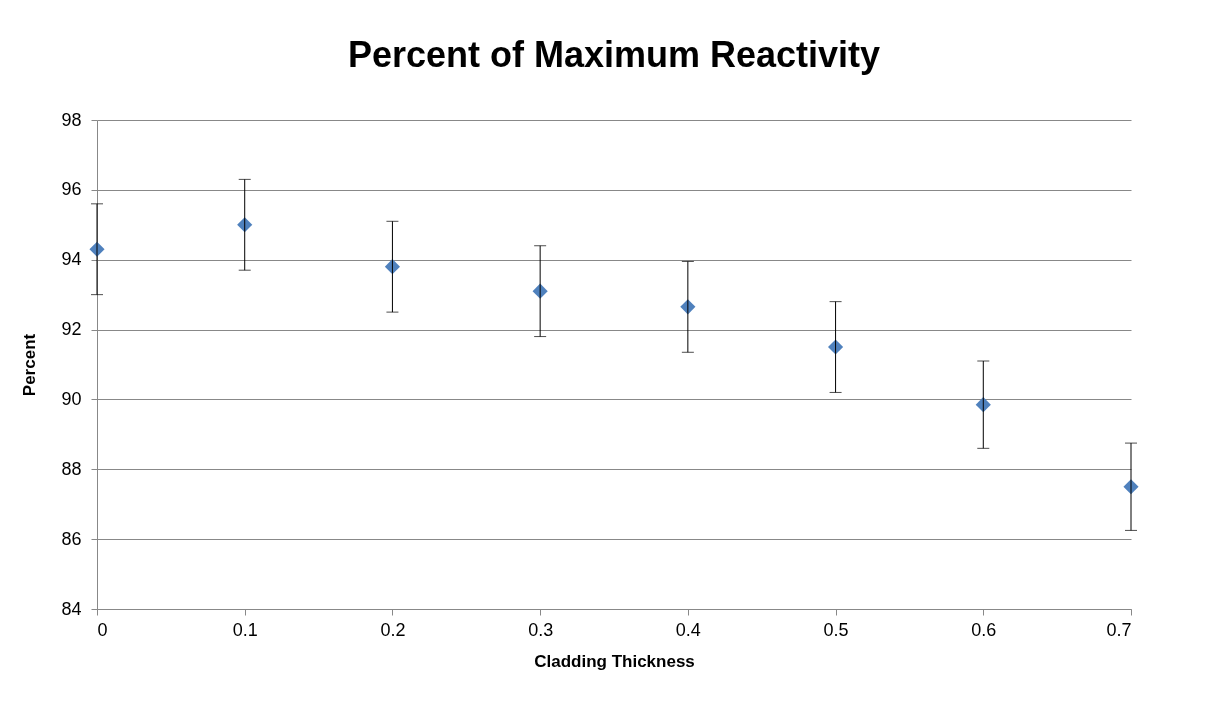 The height and width of the screenshot is (728, 1206). I want to click on x-tick-label: 0.6, so click(984, 629).